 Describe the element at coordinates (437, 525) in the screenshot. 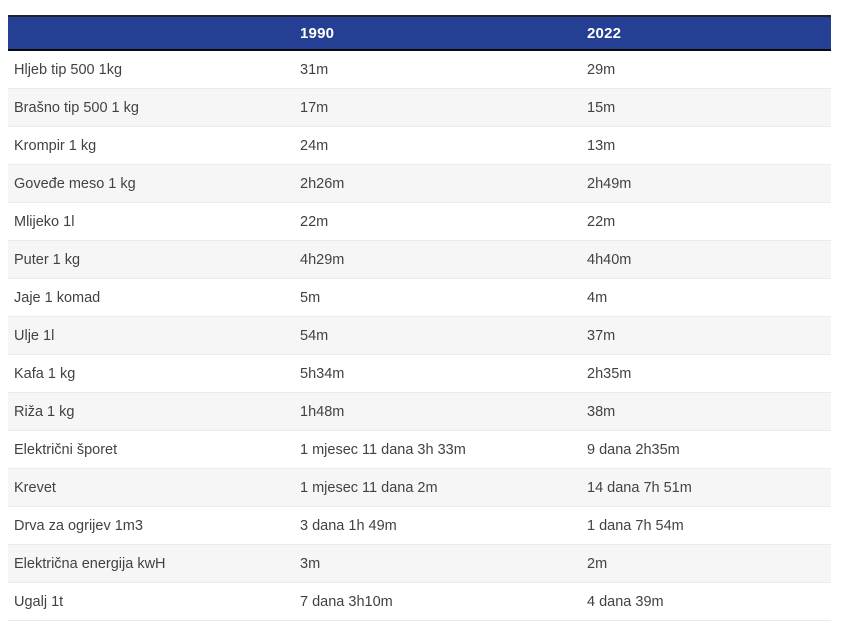

I see `value-1990-cell: 3 dana 1h 49m` at that location.